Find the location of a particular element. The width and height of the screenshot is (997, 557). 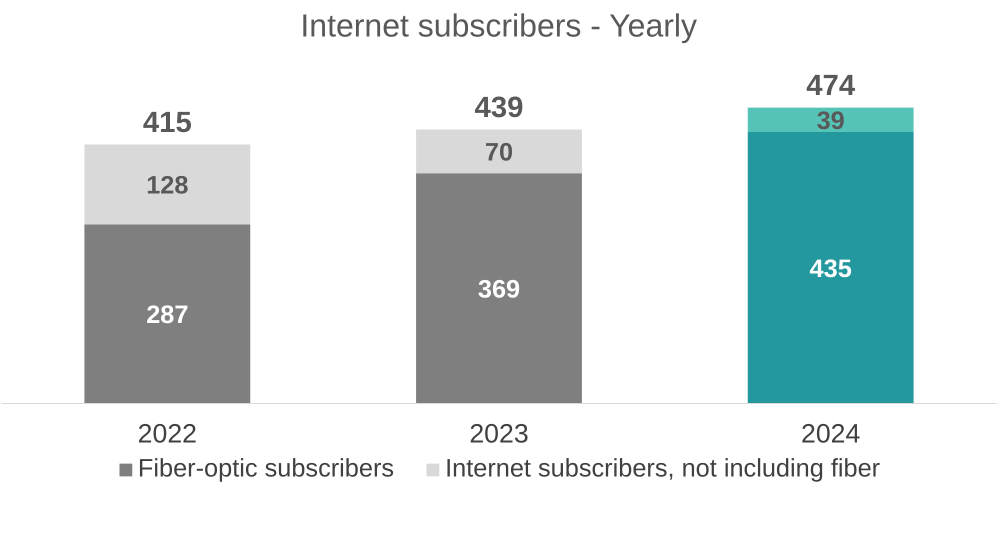

total-label: 439 is located at coordinates (499, 107).